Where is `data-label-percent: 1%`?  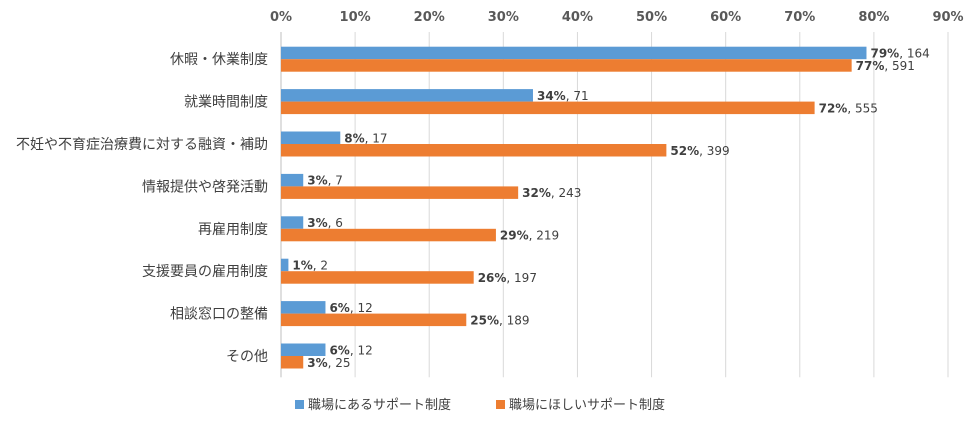
data-label-percent: 1% is located at coordinates (302, 265).